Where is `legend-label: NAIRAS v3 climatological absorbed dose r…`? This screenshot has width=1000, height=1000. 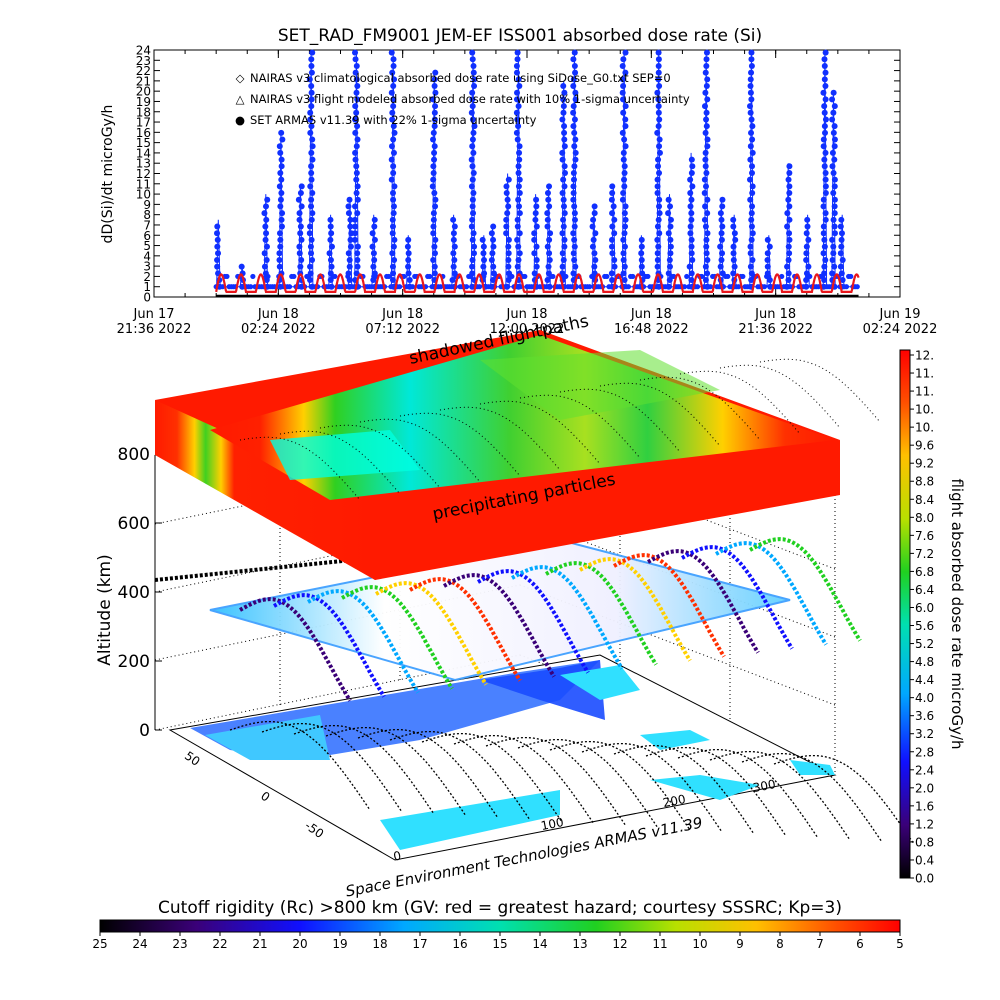
legend-label: NAIRAS v3 climatological absorbed dose r… is located at coordinates (460, 78).